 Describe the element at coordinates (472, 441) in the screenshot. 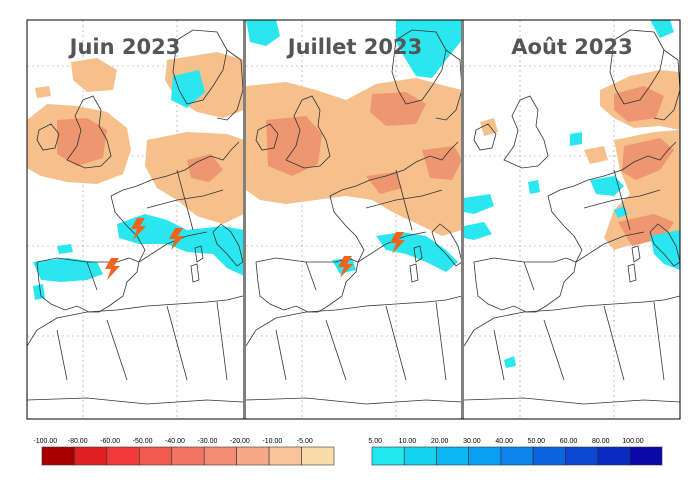

I see `legend-label: 30.00` at that location.